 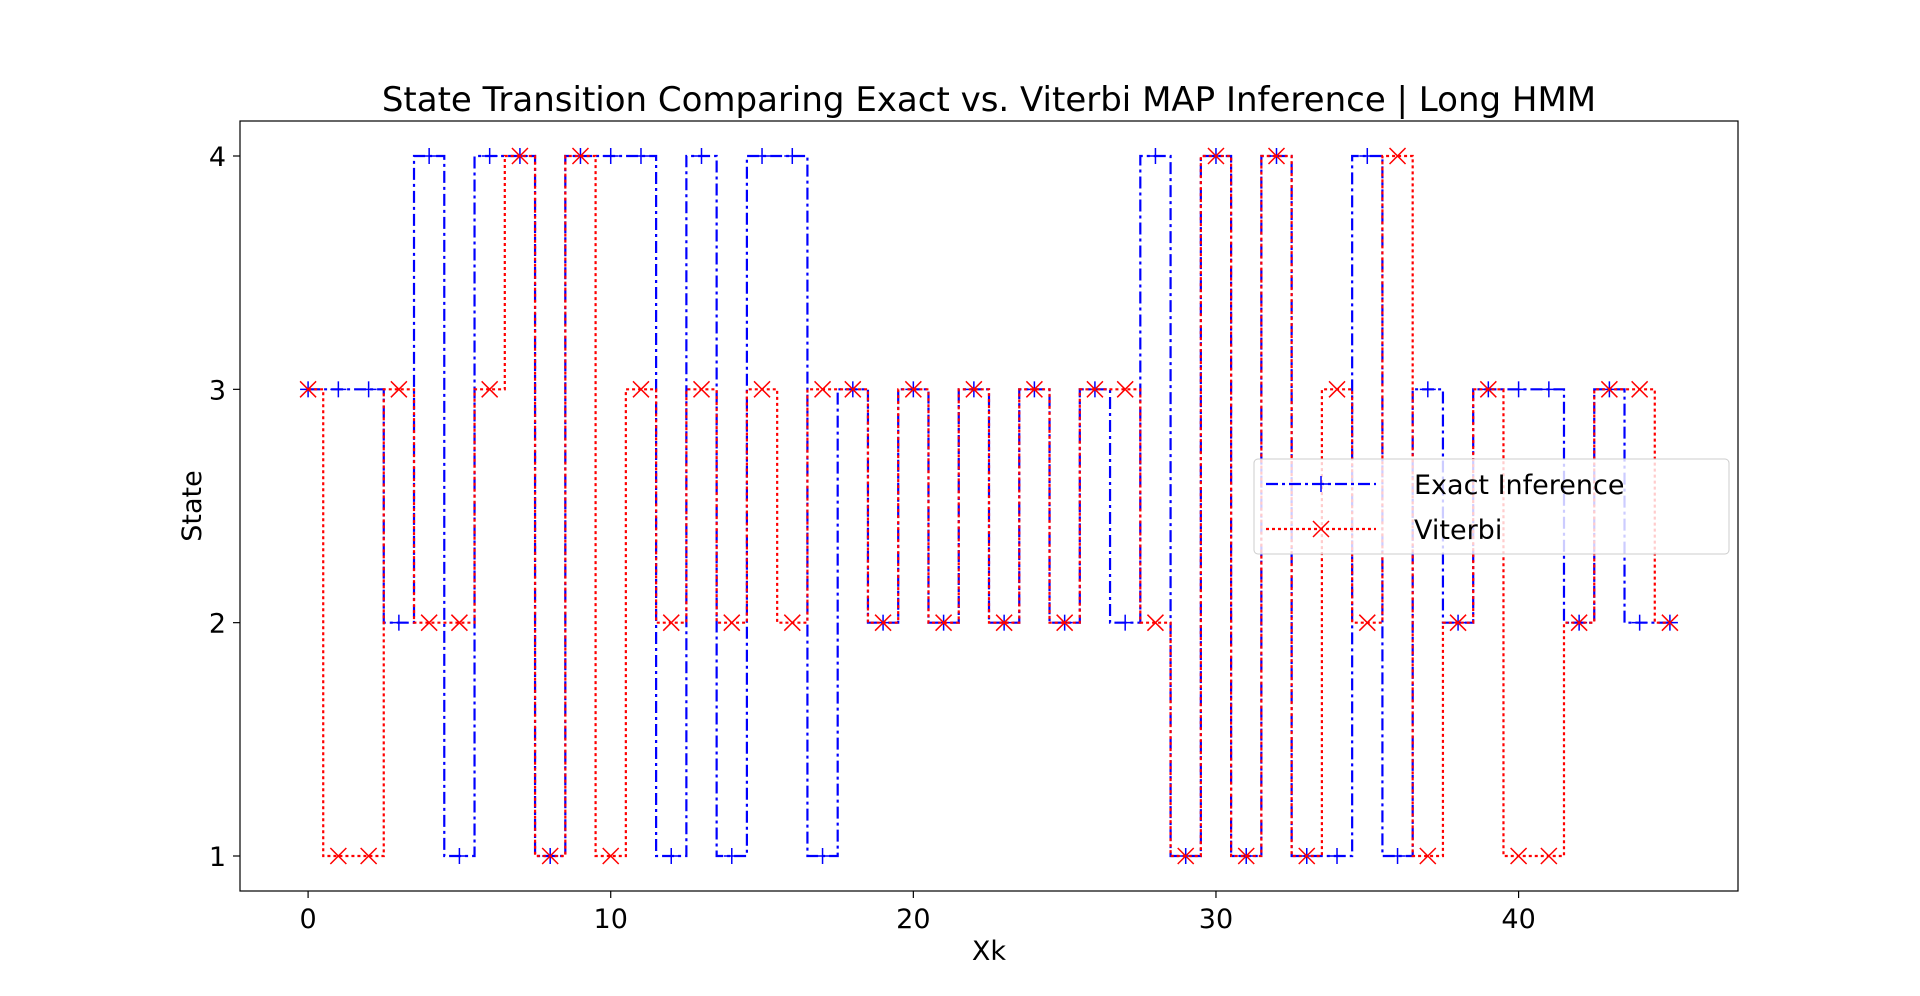 What do you see at coordinates (989, 951) in the screenshot?
I see `x-axis-label: Xk` at bounding box center [989, 951].